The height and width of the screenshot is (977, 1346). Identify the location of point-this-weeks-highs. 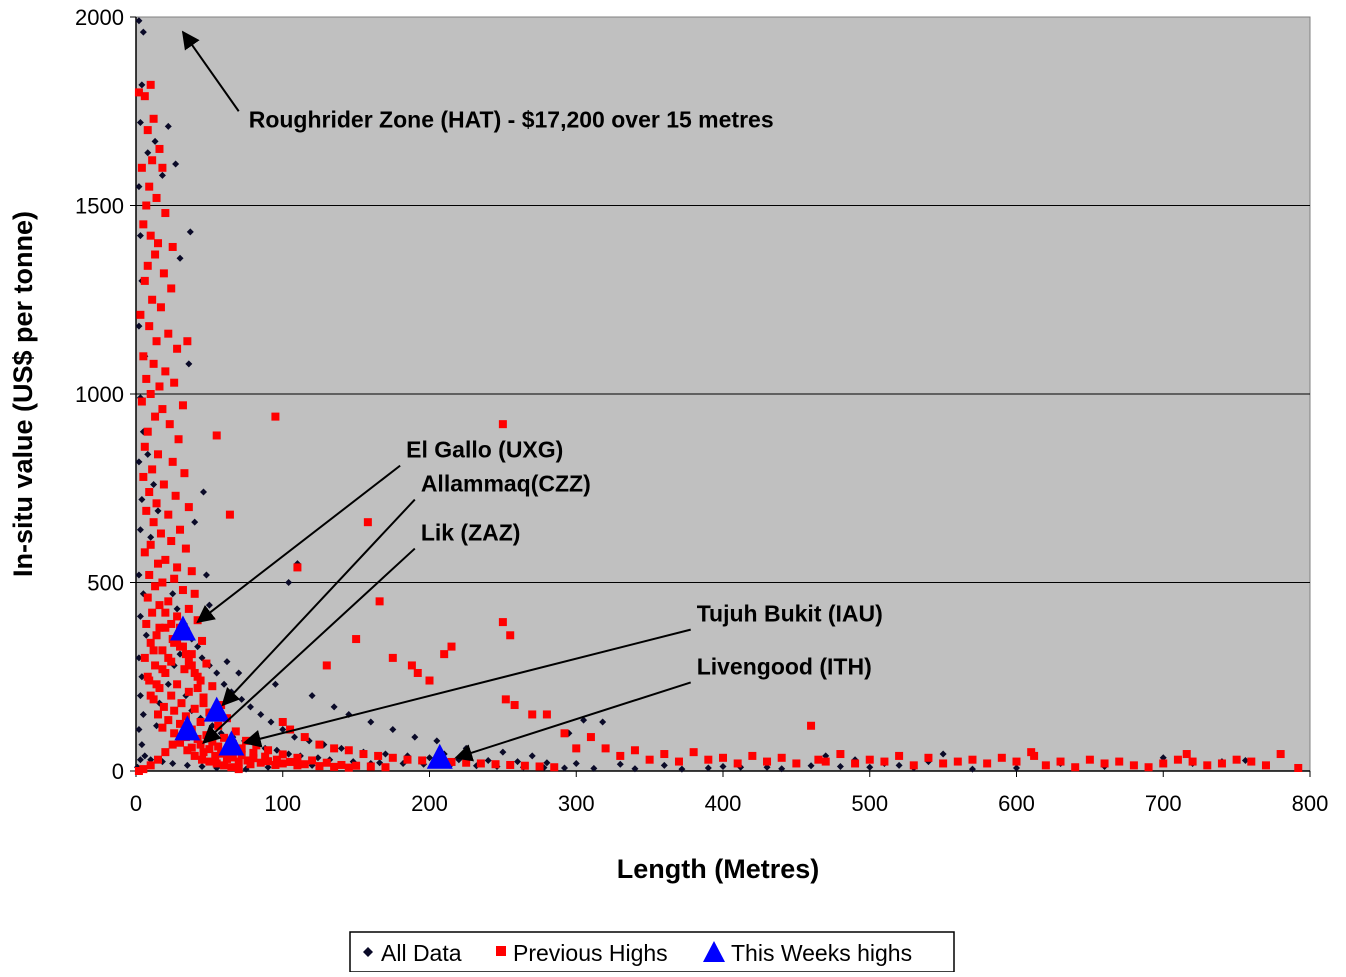
(182, 628).